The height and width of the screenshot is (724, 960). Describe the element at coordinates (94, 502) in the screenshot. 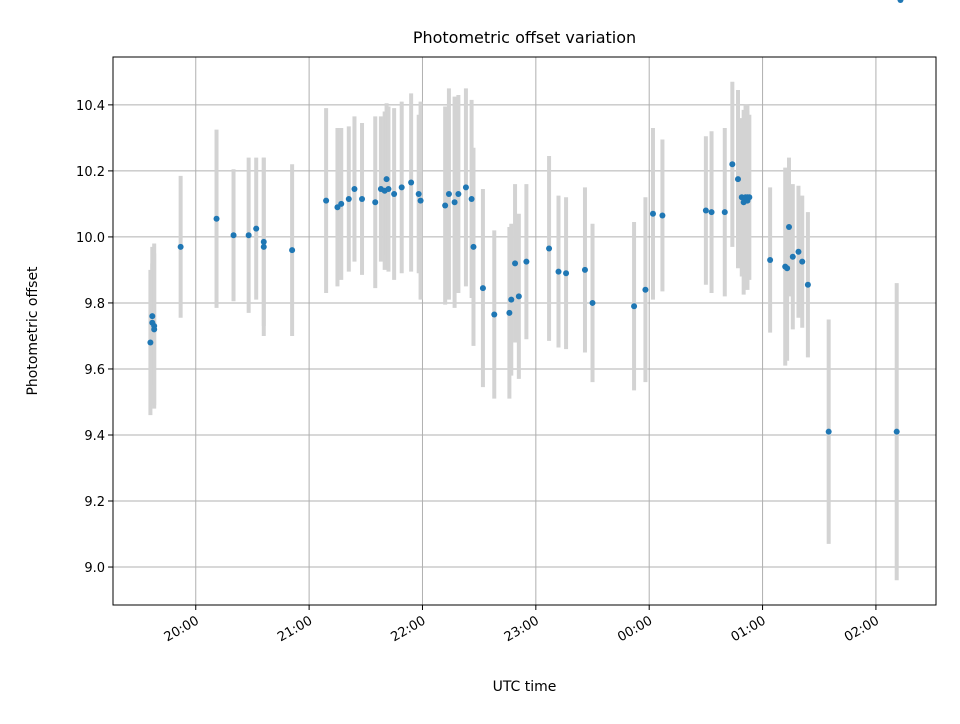

I see `y-tick-label: 9.2` at that location.